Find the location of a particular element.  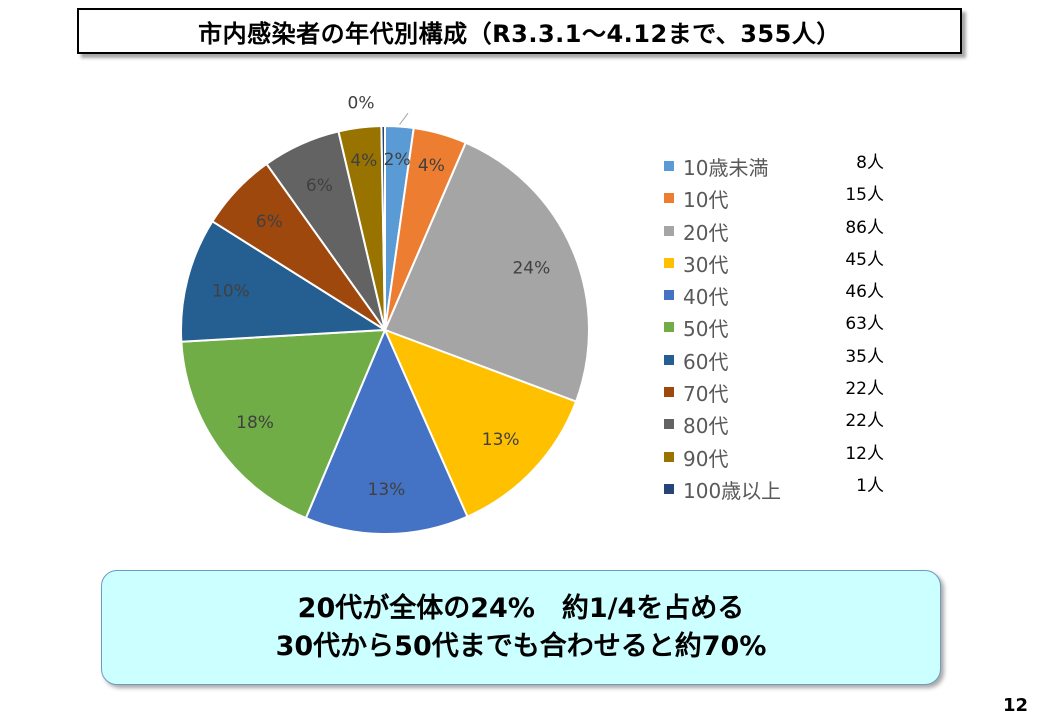

summary-callout: 20代が全体の24% 約1/4を占める 30代から50代までも合わせると約70% is located at coordinates (521, 627).